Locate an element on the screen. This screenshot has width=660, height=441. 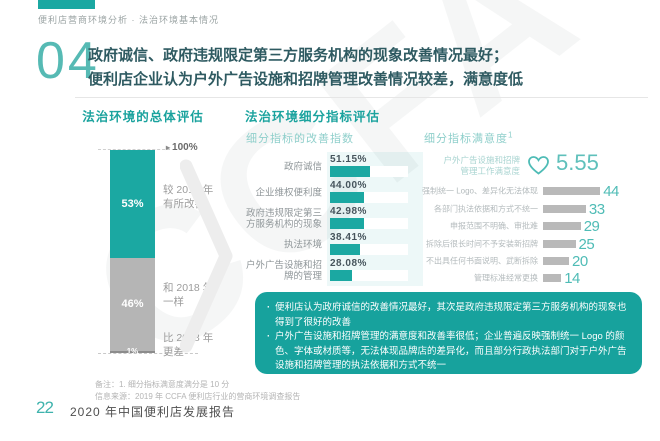
improve-row-value: 51.15% is located at coordinates (348, 159).